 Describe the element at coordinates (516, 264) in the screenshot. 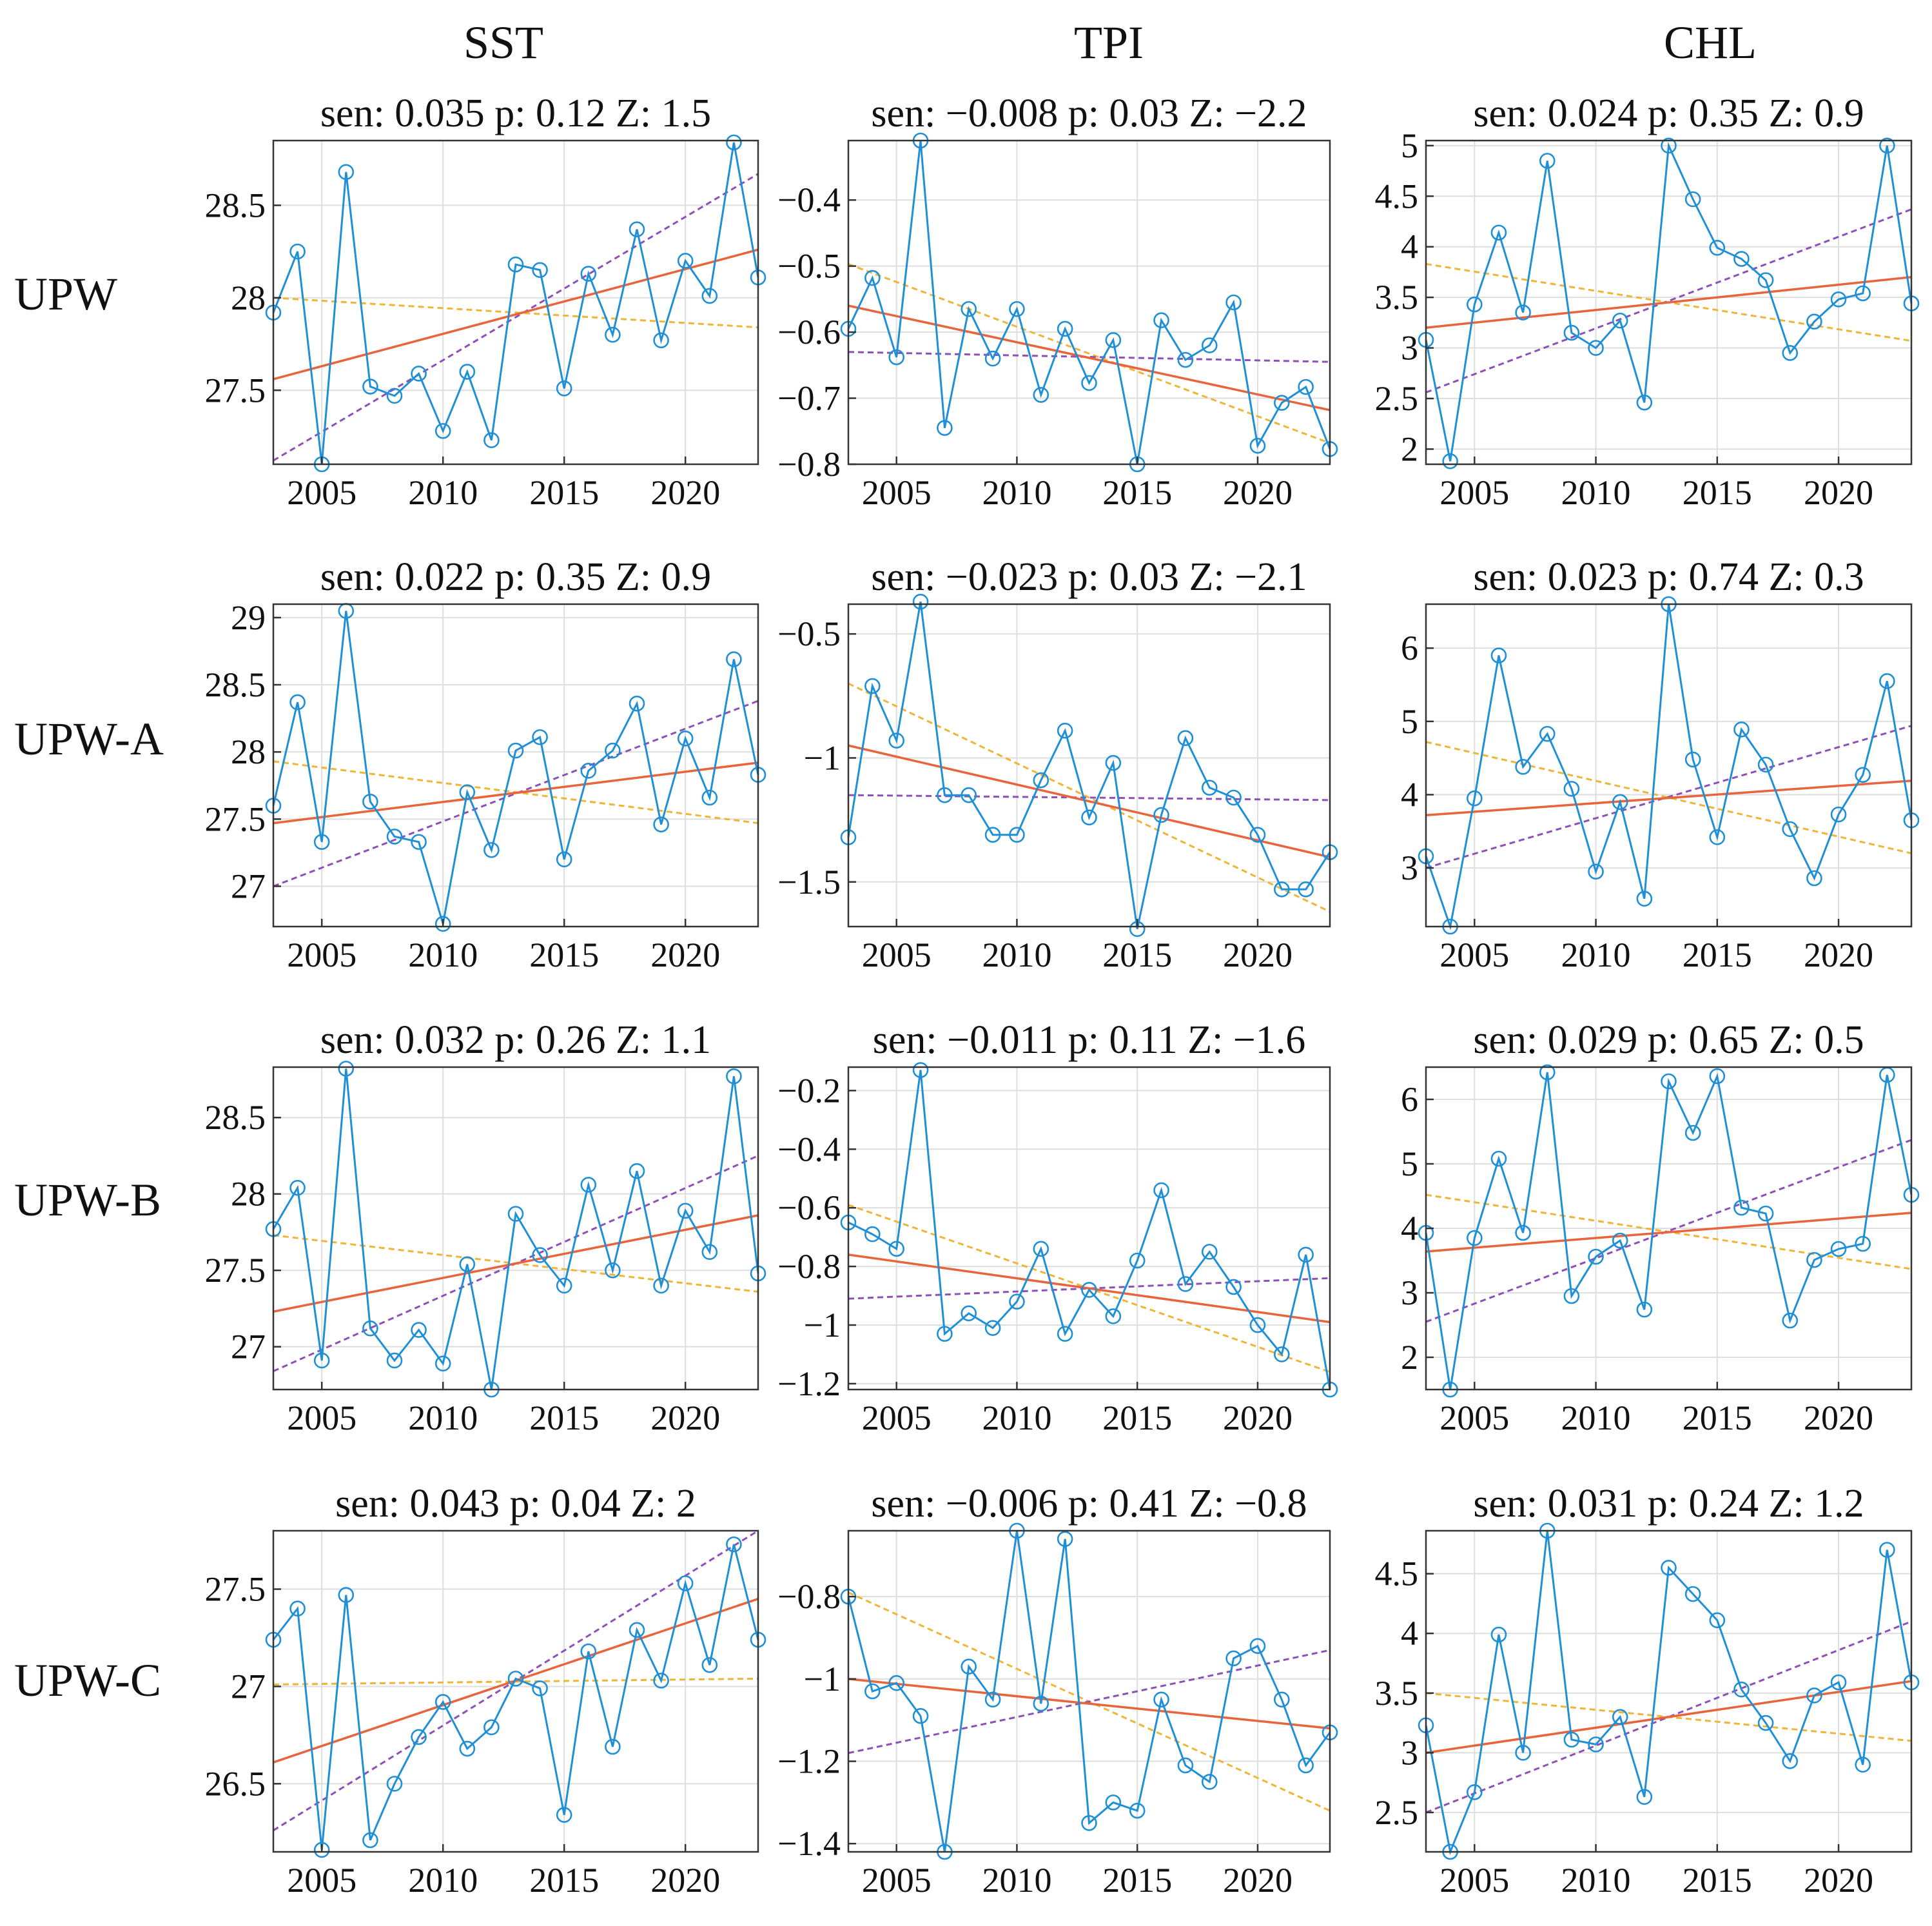

I see `data-point-upw-sst-2013` at that location.